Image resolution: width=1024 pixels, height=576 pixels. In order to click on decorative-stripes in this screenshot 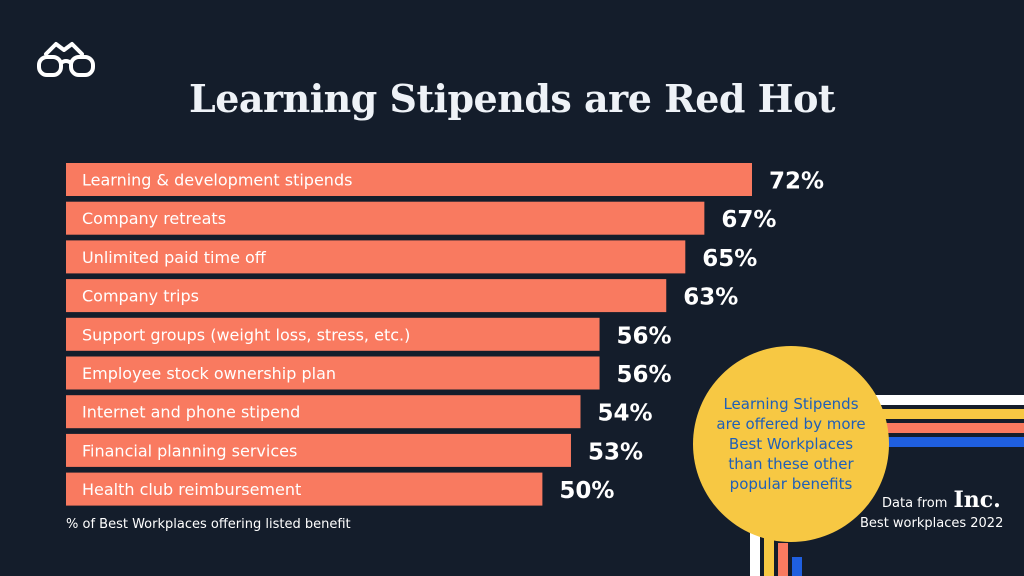, I will do `click(887, 485)`.